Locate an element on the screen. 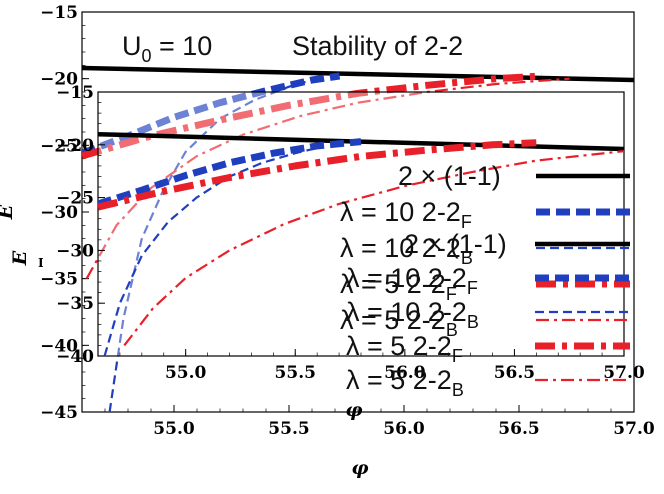  x-tick-label-inset: 56.5 is located at coordinates (514, 373).